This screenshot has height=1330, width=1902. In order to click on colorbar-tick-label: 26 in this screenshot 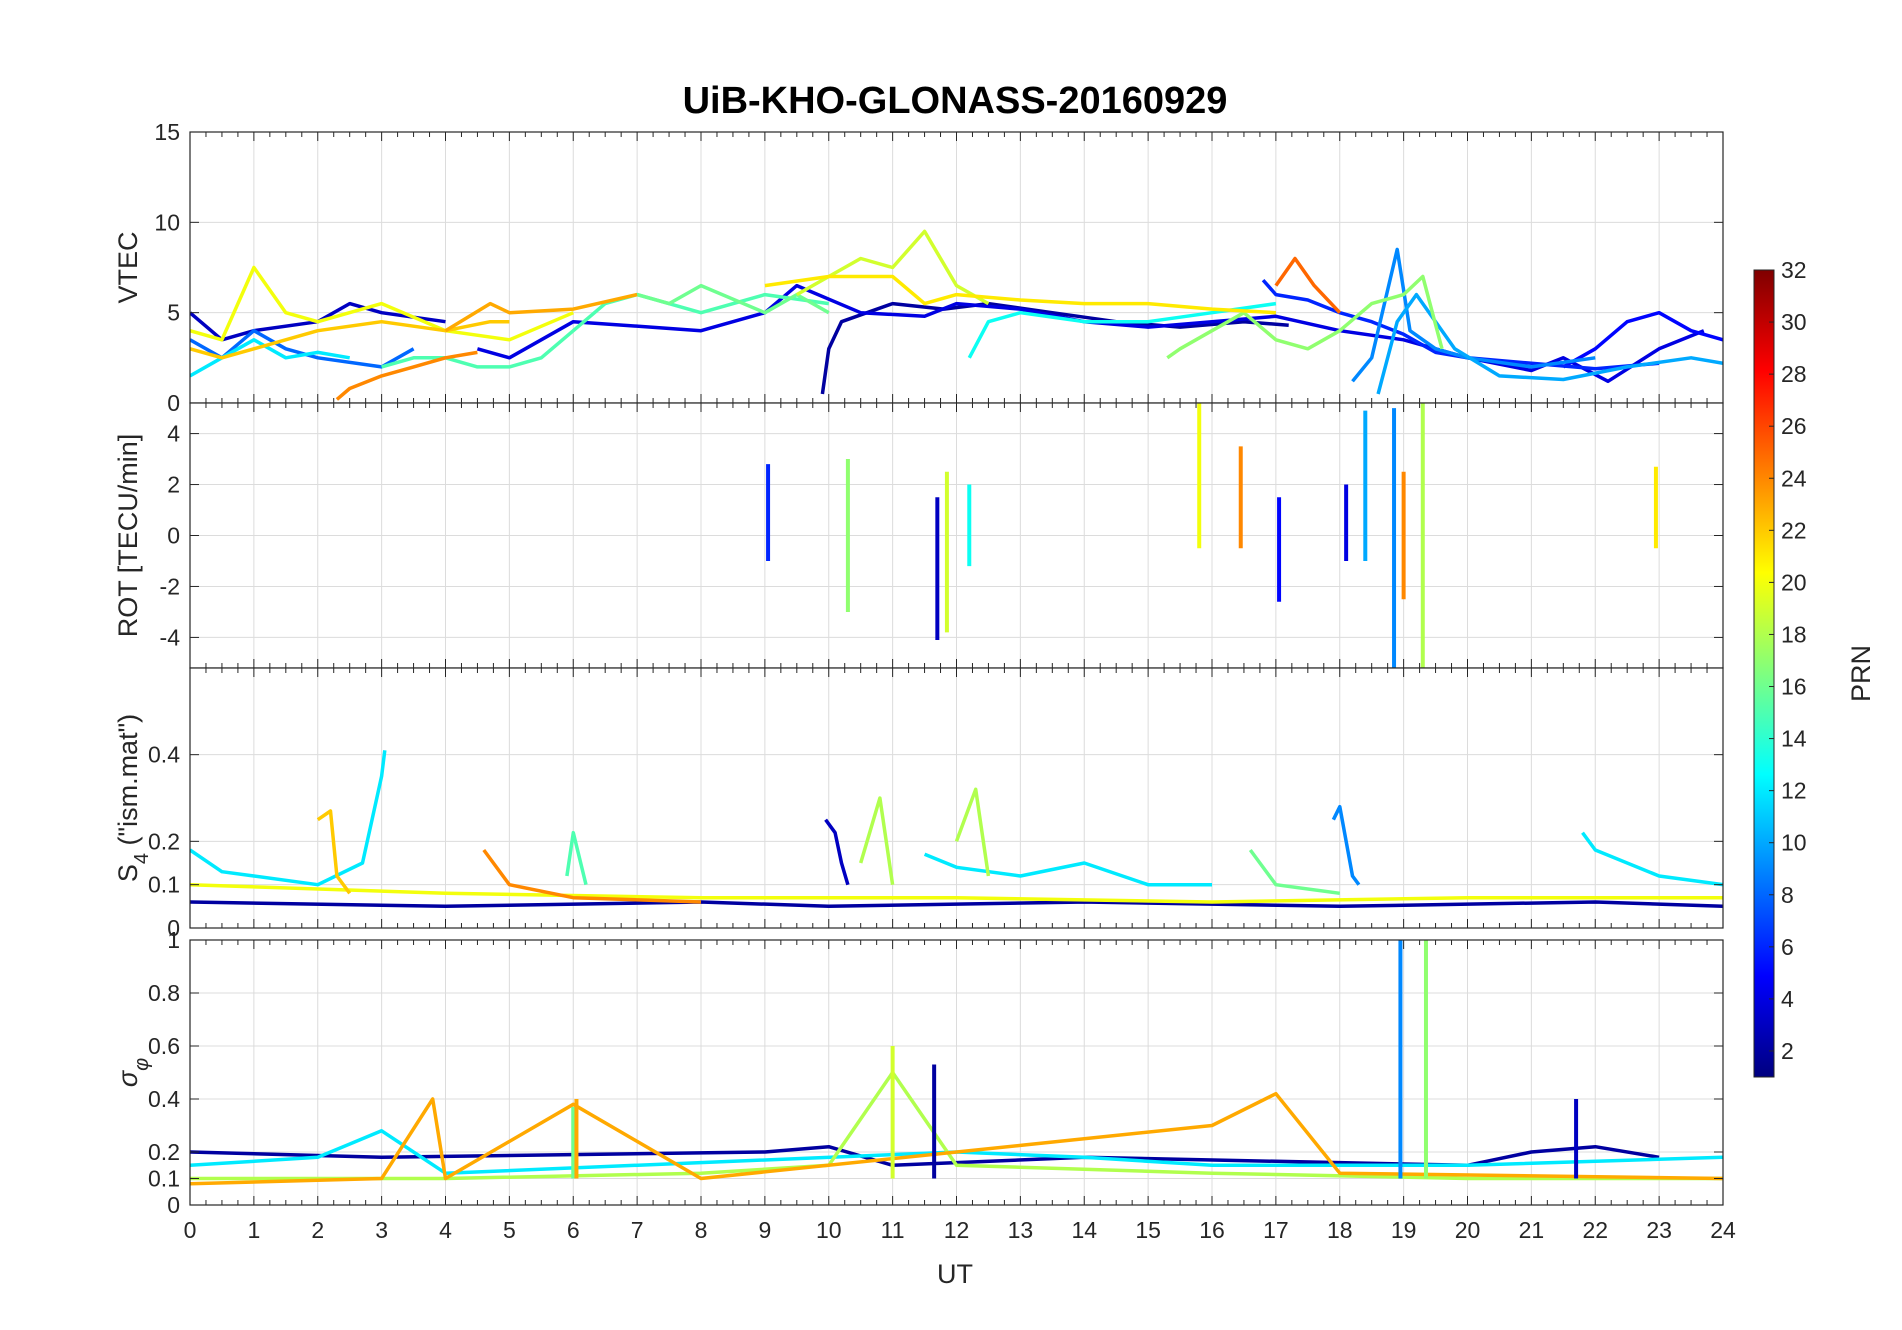, I will do `click(1794, 426)`.